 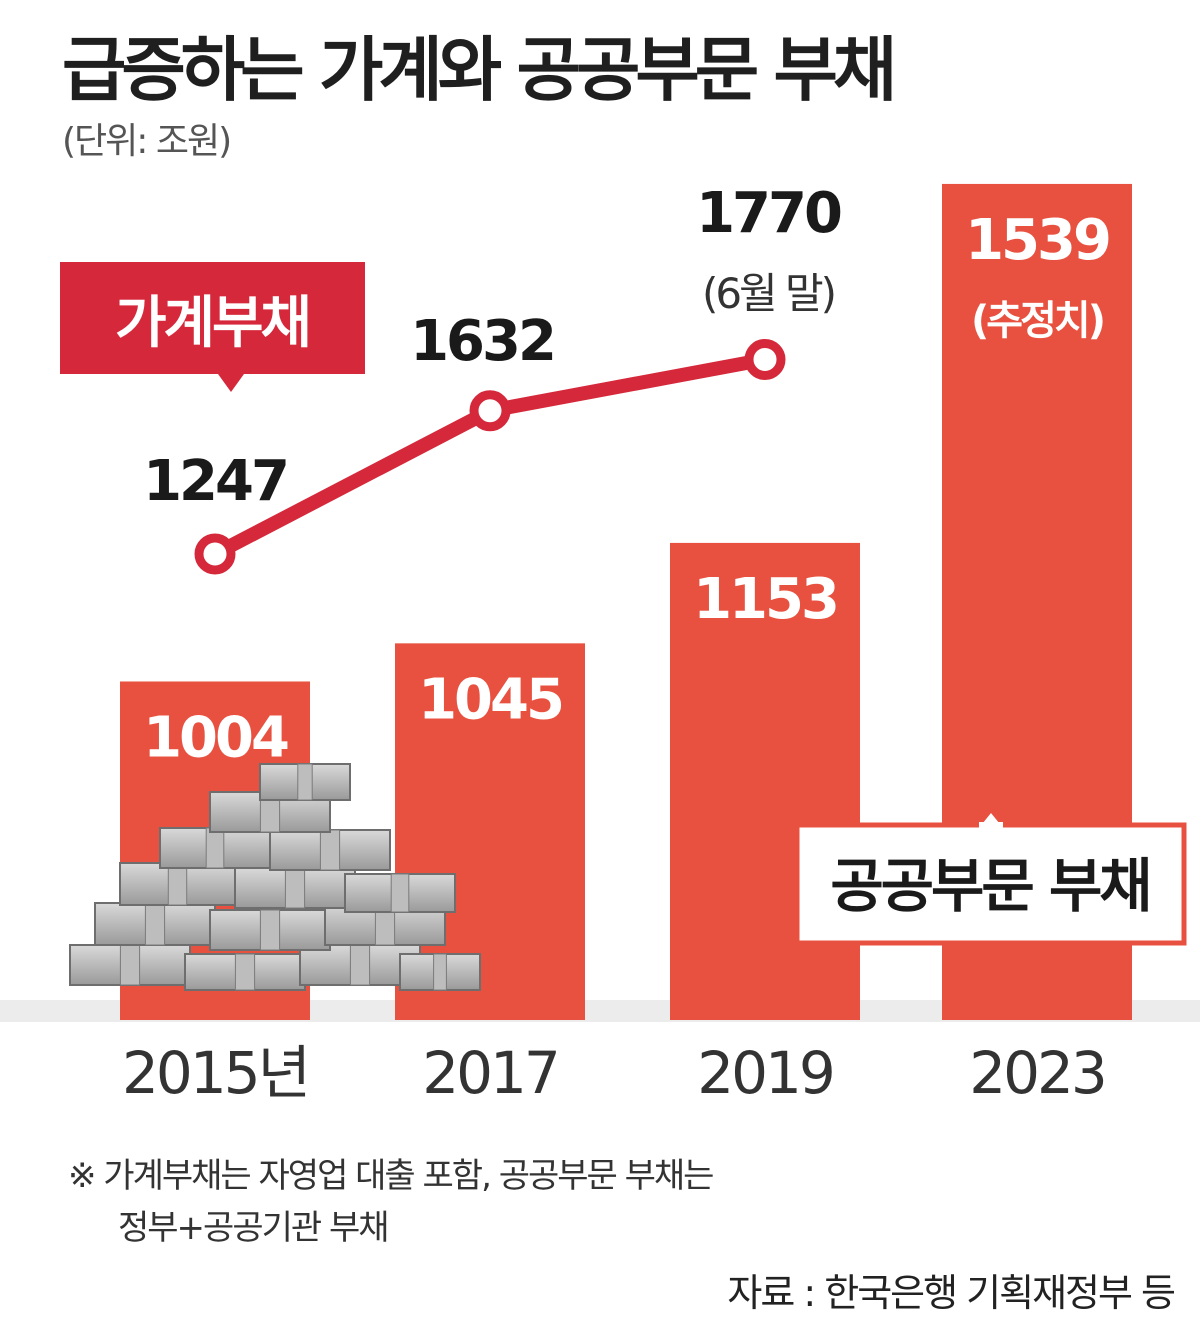 What do you see at coordinates (215, 481) in the screenshot?
I see `line-value-label-0: 1247` at bounding box center [215, 481].